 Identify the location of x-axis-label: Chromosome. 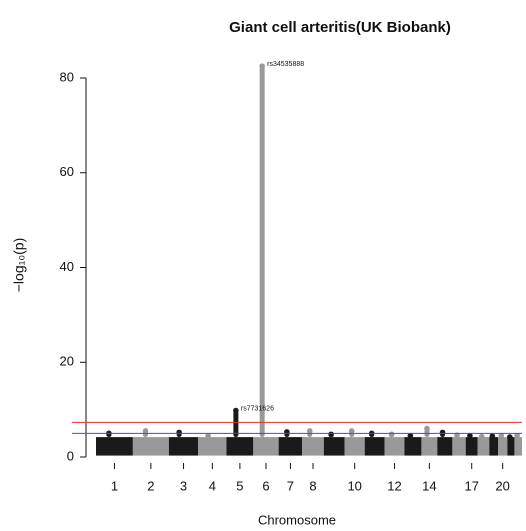
(297, 519).